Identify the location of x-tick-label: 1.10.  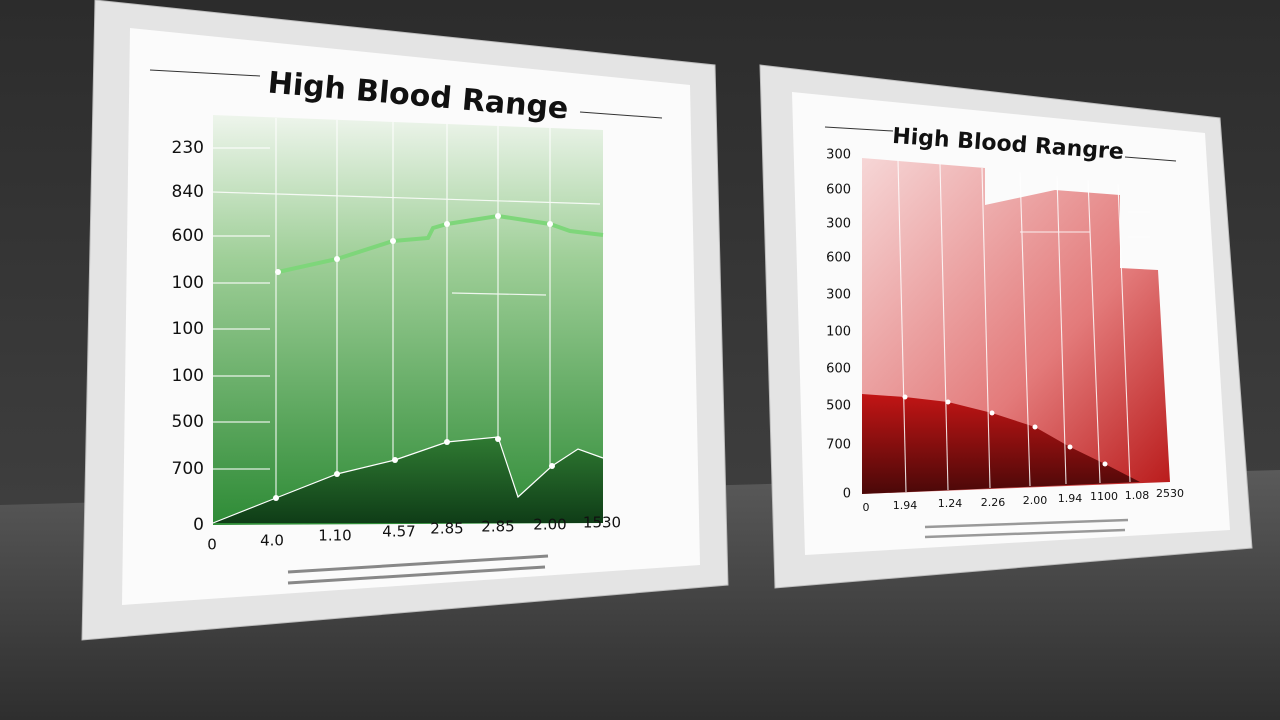
(334, 536).